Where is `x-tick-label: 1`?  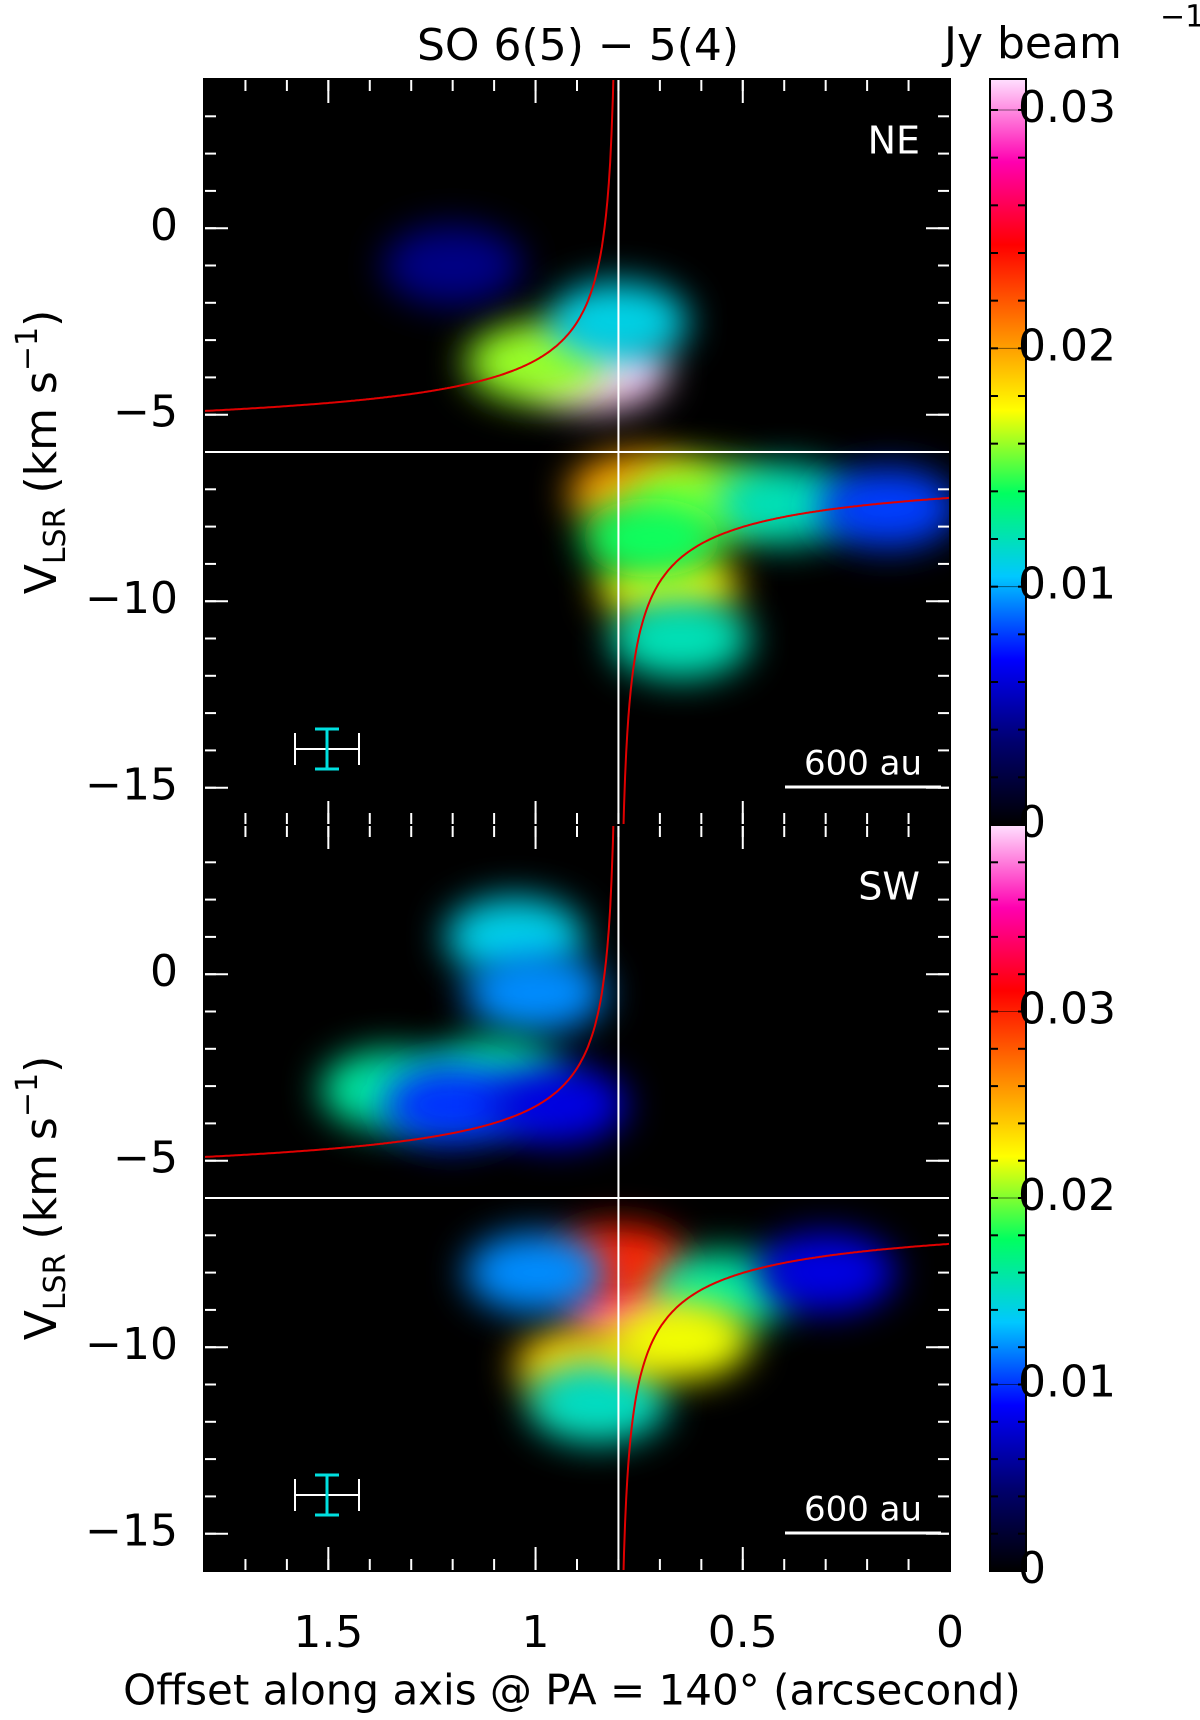 x-tick-label: 1 is located at coordinates (536, 1632).